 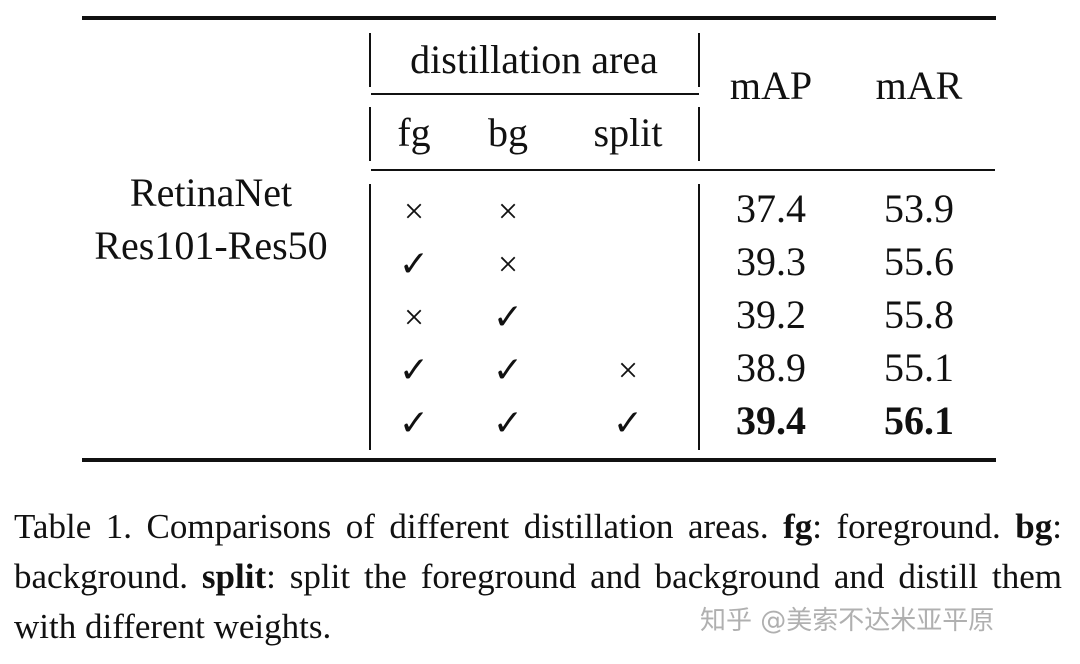 What do you see at coordinates (370, 317) in the screenshot?
I see `left-separator-body` at bounding box center [370, 317].